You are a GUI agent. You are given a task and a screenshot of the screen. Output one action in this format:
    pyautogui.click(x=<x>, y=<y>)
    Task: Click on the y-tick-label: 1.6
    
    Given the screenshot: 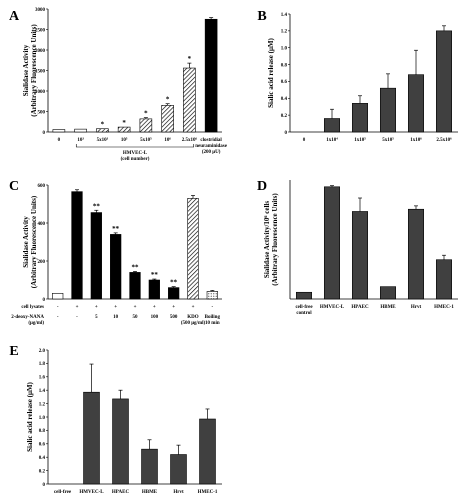 What is the action you would take?
    pyautogui.click(x=42, y=378)
    